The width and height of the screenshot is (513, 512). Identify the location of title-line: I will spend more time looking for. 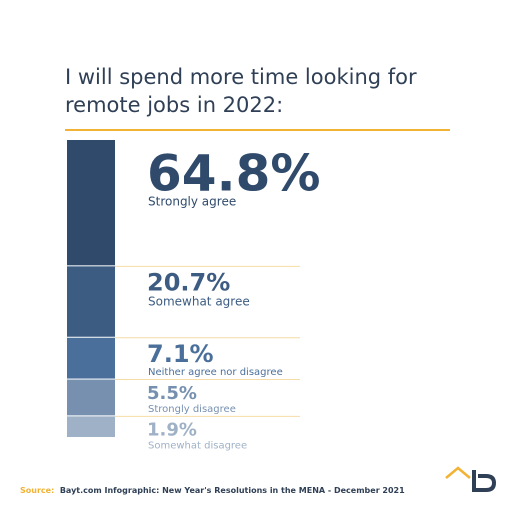
(241, 77).